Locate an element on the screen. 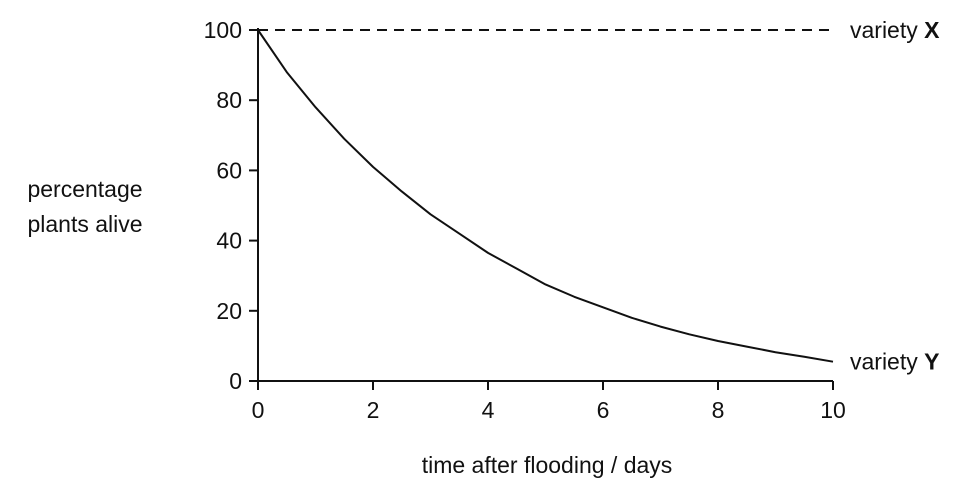  x-tick-label: 6 is located at coordinates (603, 410).